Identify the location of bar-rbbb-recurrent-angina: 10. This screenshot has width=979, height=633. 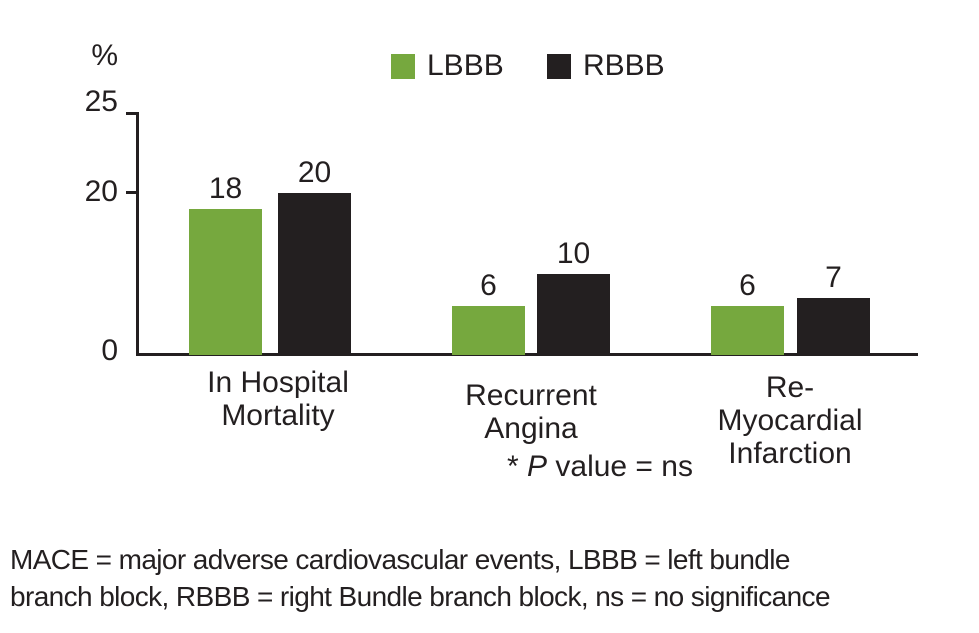
(573, 297).